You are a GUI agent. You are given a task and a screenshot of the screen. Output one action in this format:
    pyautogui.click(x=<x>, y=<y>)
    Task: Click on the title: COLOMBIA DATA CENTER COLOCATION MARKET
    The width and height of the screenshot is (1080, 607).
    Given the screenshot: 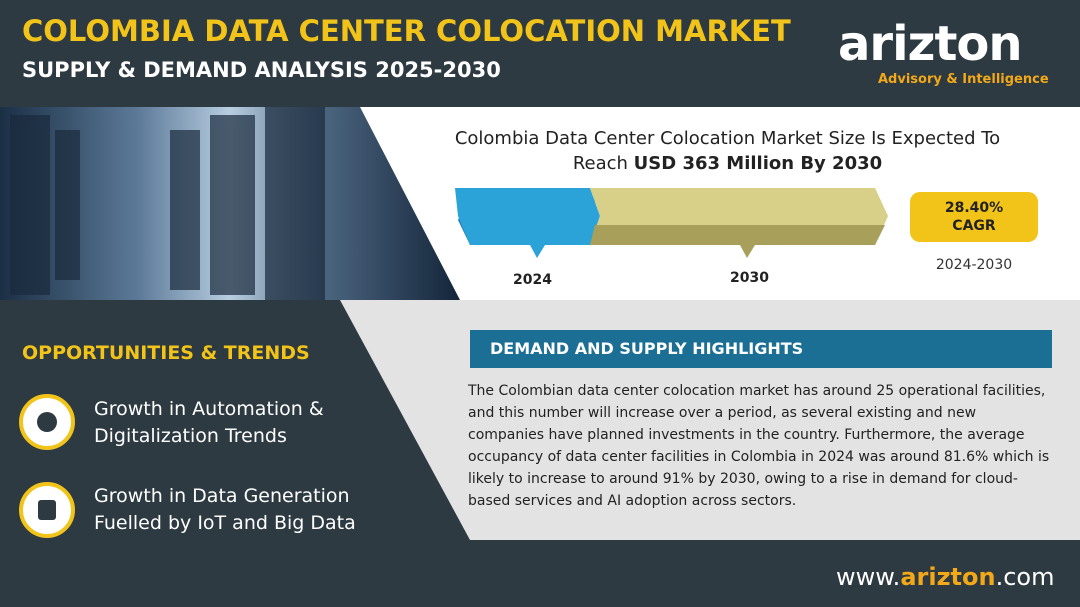 What is the action you would take?
    pyautogui.click(x=406, y=31)
    